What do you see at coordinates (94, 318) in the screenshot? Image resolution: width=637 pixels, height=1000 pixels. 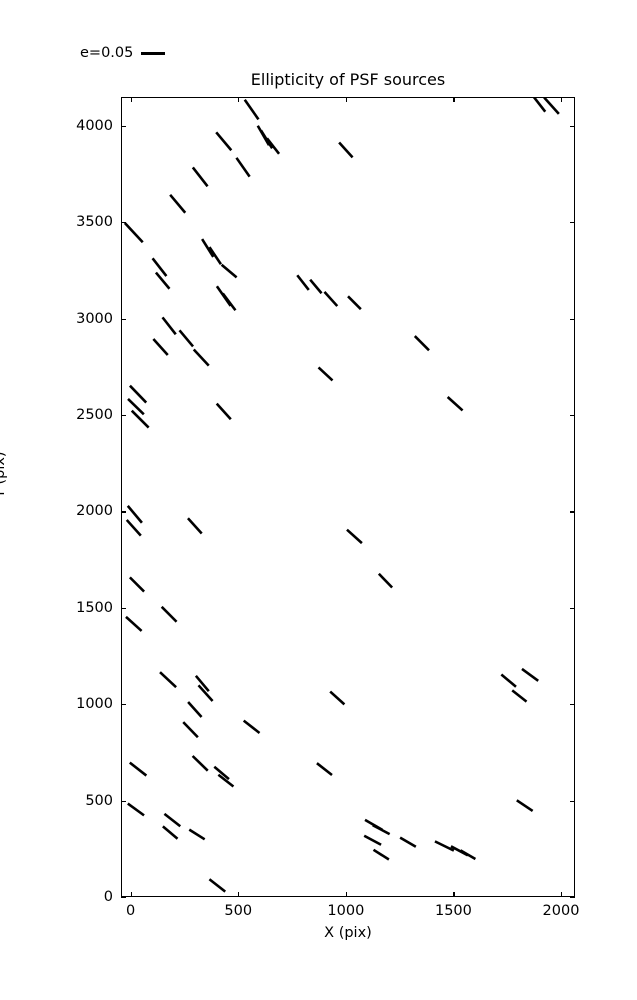 I see `y-tick-label: 3000` at bounding box center [94, 318].